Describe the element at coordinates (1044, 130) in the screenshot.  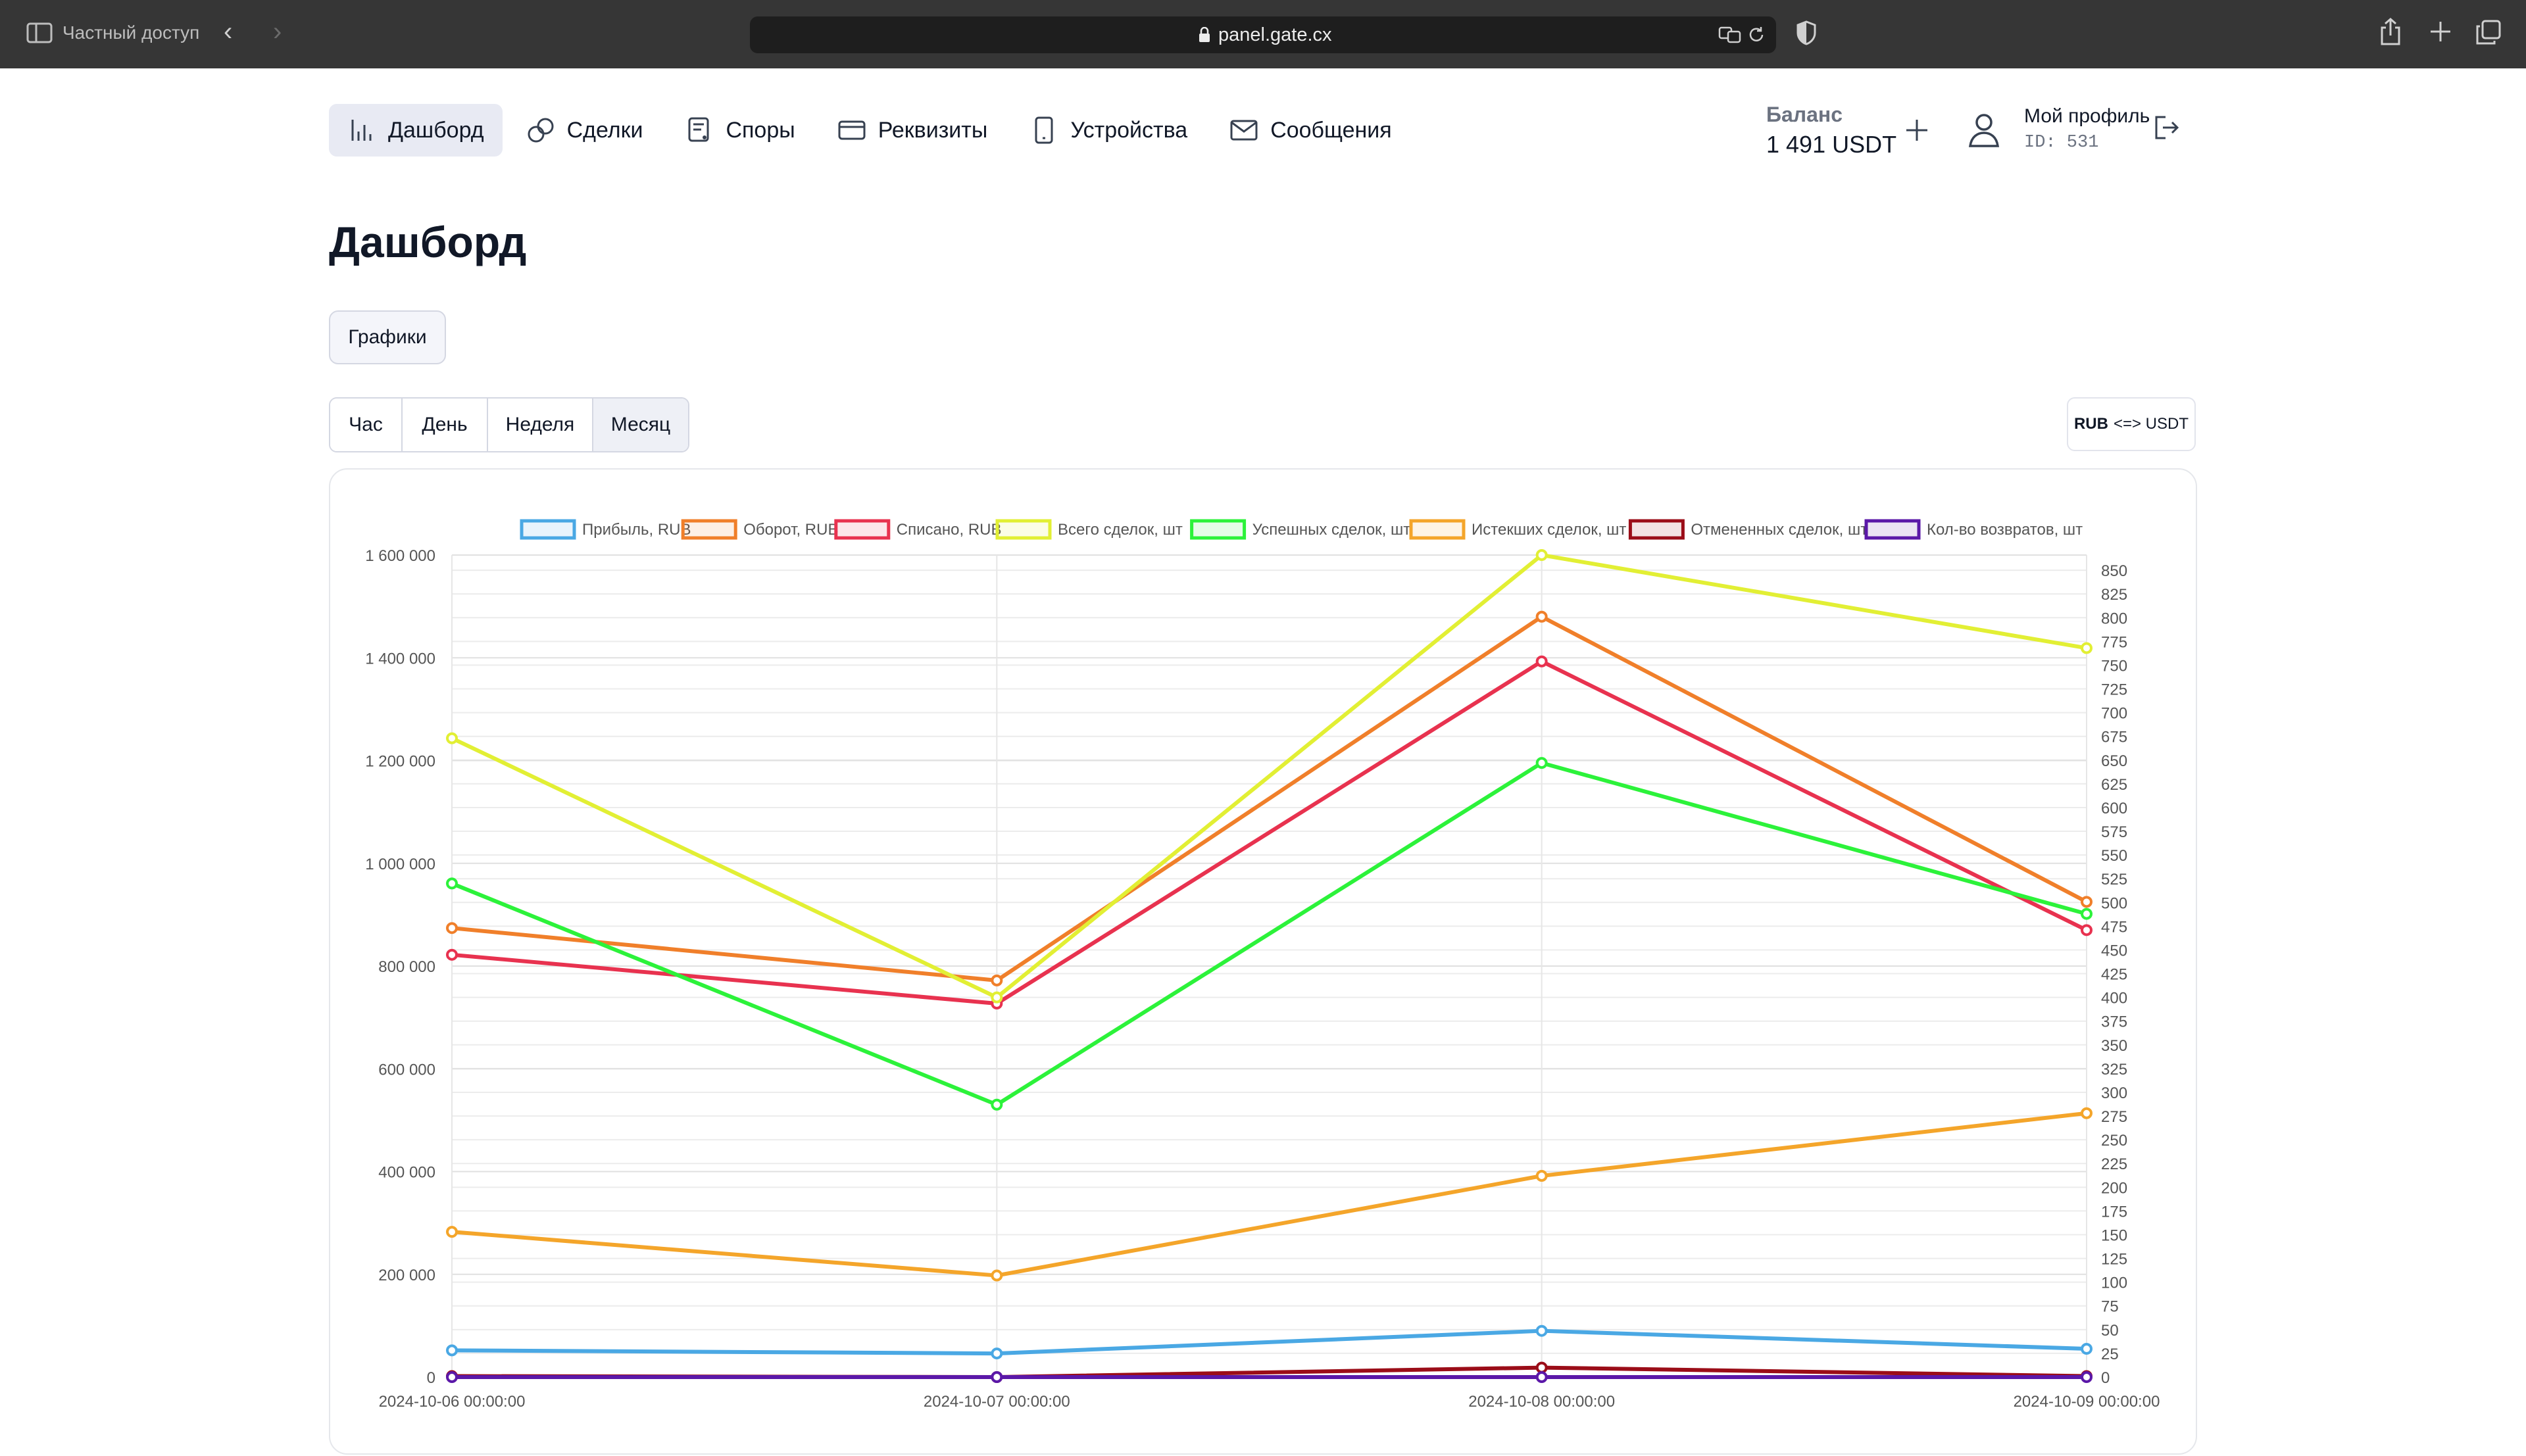
I see `device-icon` at that location.